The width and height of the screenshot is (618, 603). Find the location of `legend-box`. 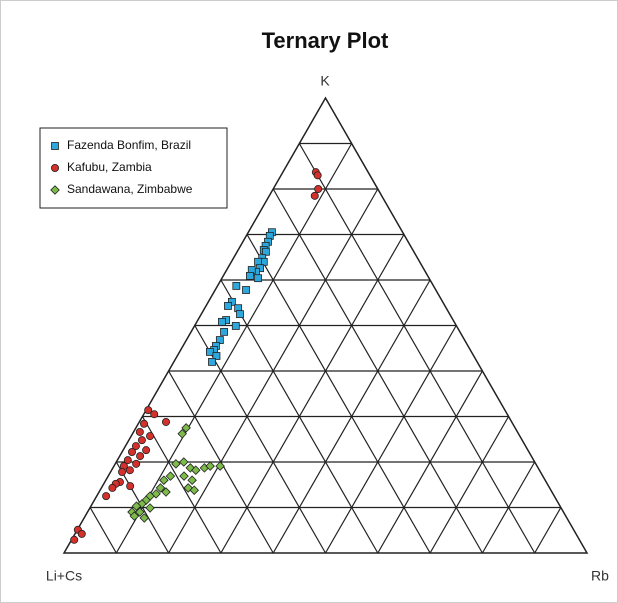

legend-box is located at coordinates (133, 168).